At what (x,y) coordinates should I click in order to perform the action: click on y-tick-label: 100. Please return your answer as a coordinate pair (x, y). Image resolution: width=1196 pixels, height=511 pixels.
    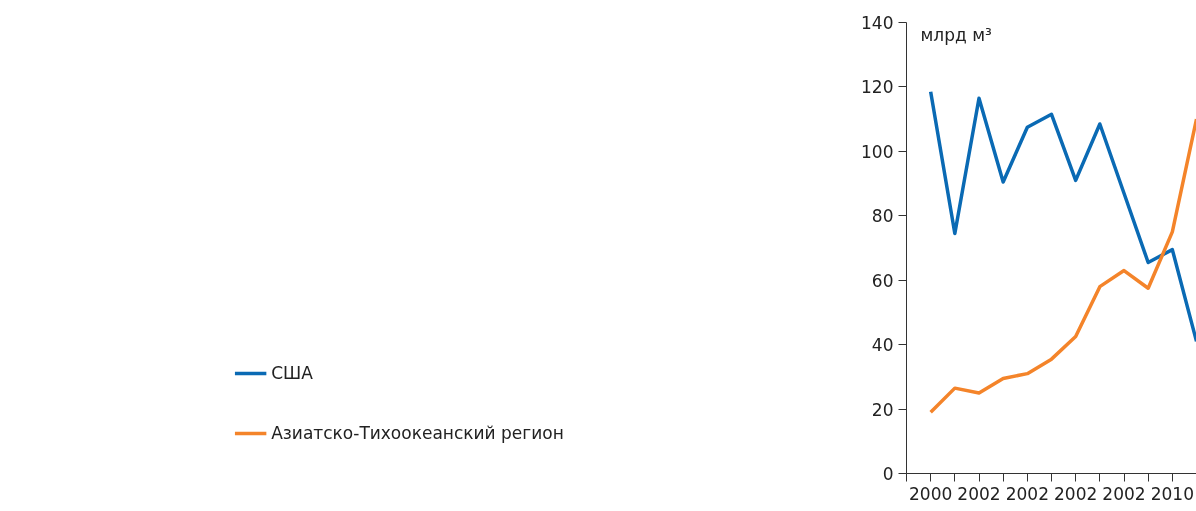
    Looking at the image, I should click on (877, 151).